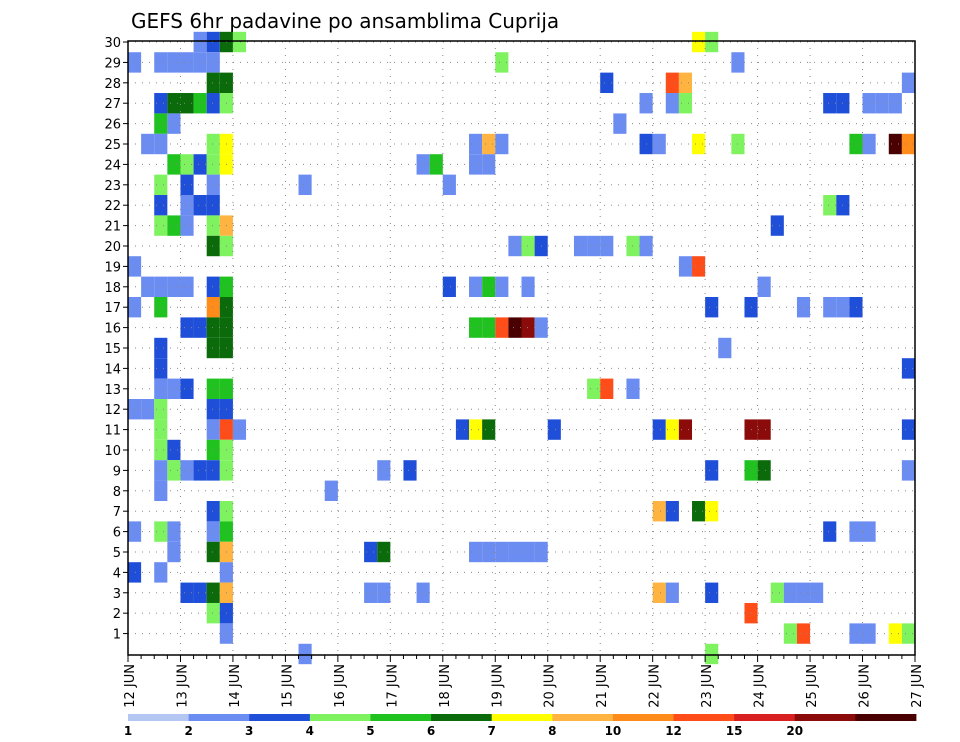 The width and height of the screenshot is (960, 742). I want to click on x-tick-label: 23 JUN, so click(707, 686).